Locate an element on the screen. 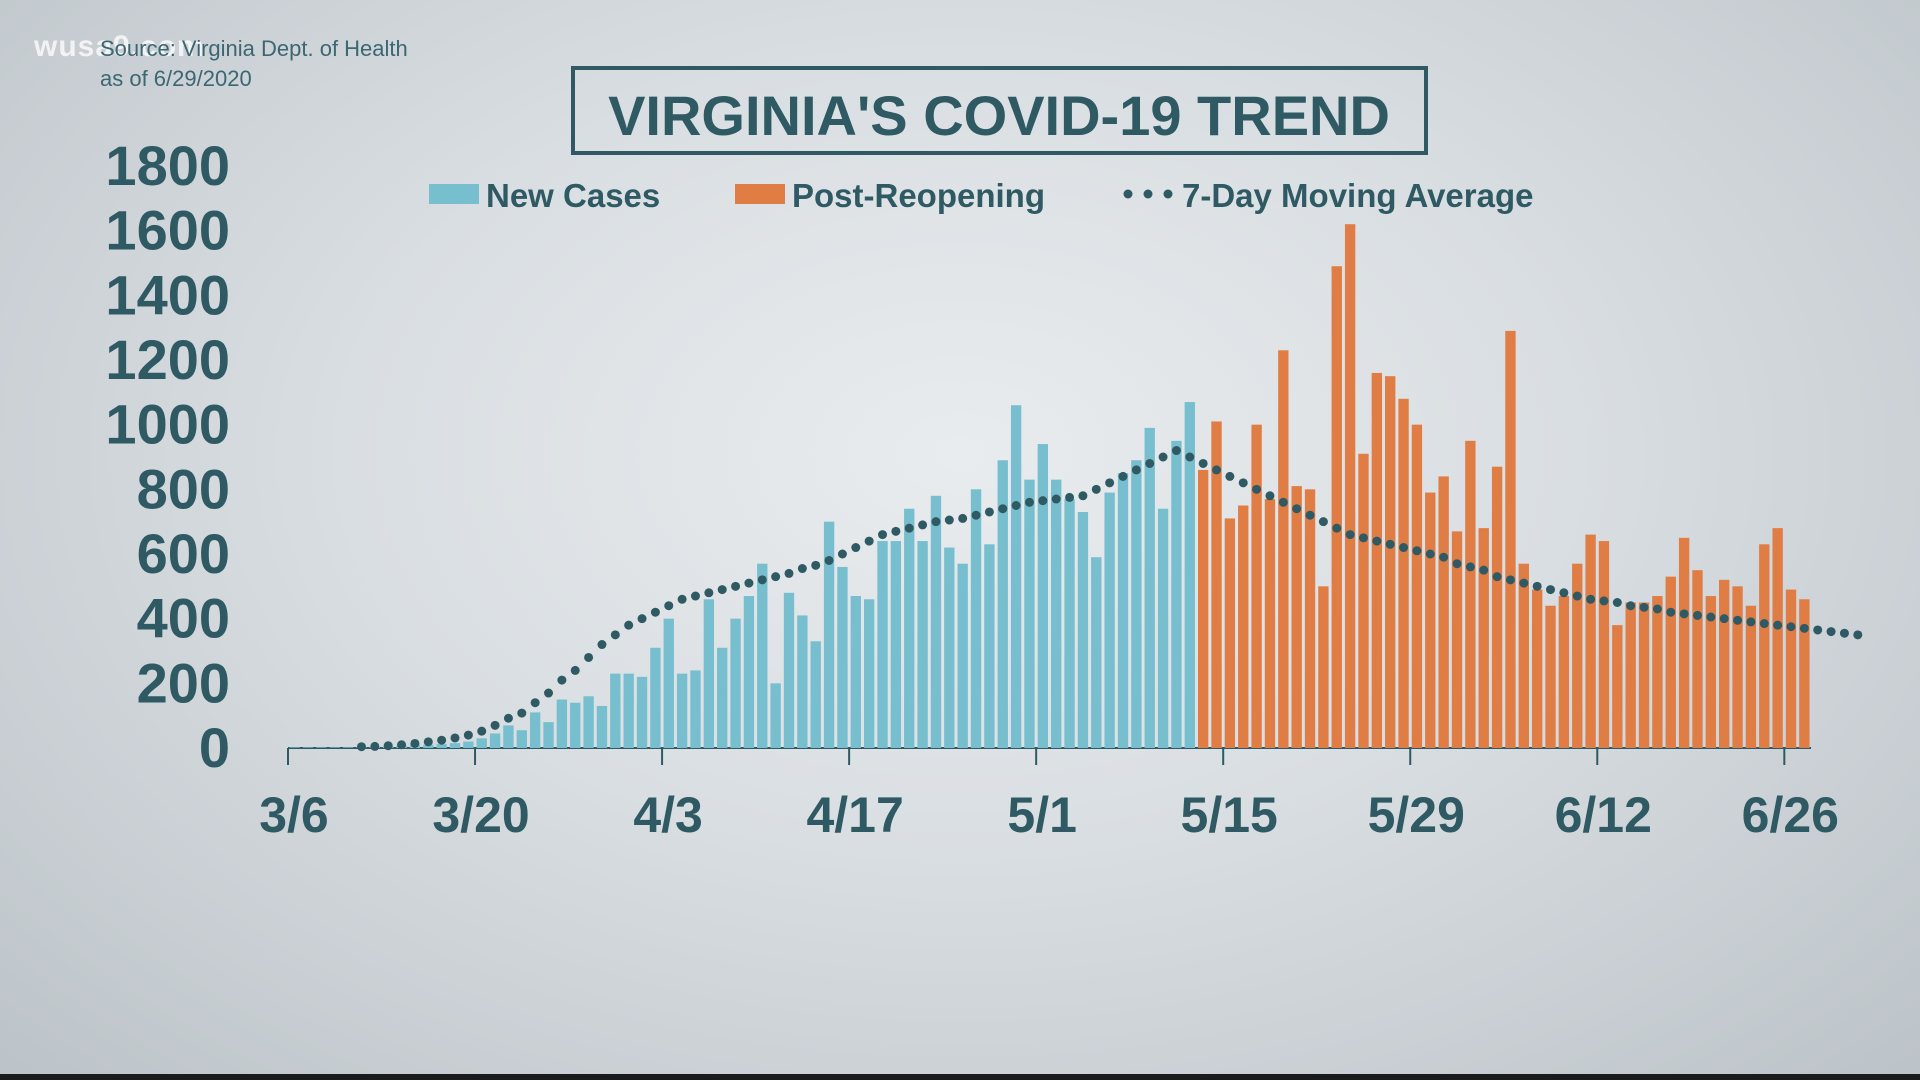 Image resolution: width=1920 pixels, height=1080 pixels. legend-label-new-cases: New Cases is located at coordinates (573, 195).